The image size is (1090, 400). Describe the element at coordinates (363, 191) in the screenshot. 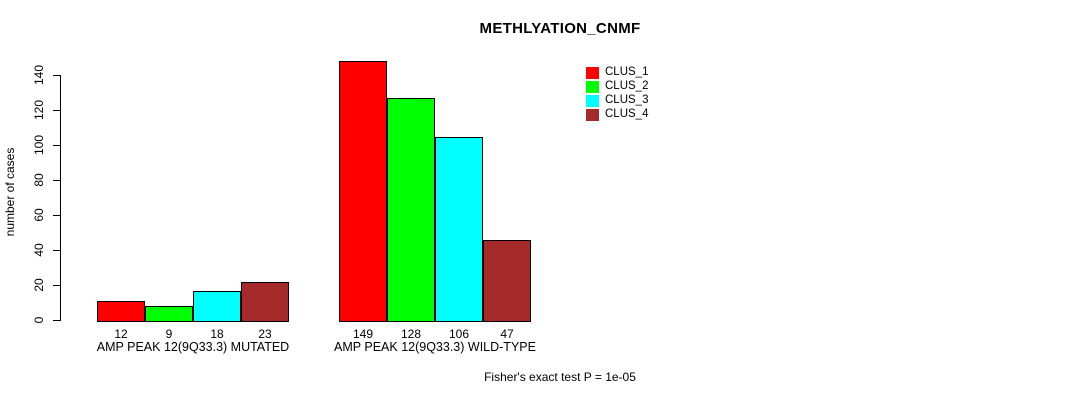

I see `bar-clus-1-cat2` at that location.